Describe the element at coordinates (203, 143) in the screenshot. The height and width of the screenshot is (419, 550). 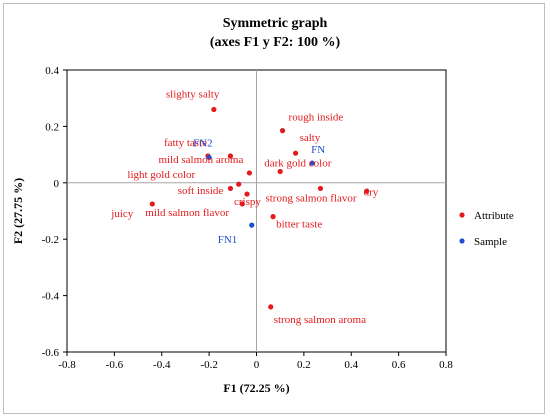
I see `data-label: FN2` at that location.